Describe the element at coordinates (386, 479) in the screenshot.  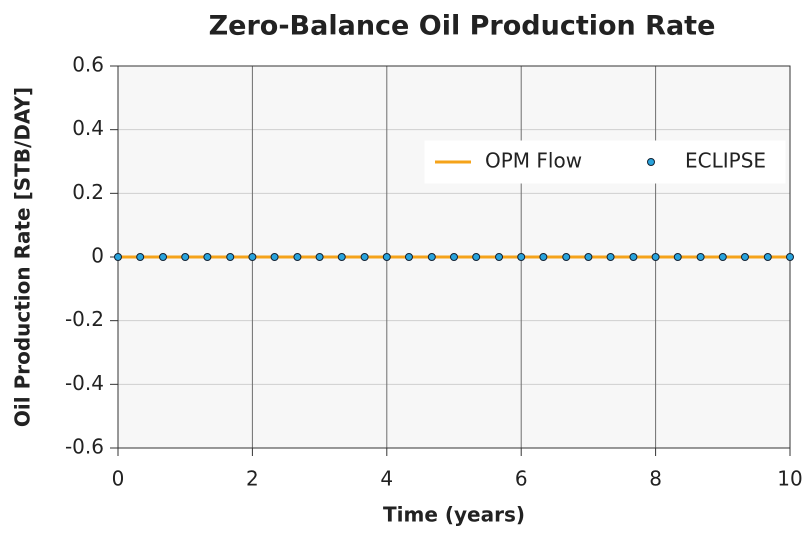
I see `x-tick-label: 4` at that location.